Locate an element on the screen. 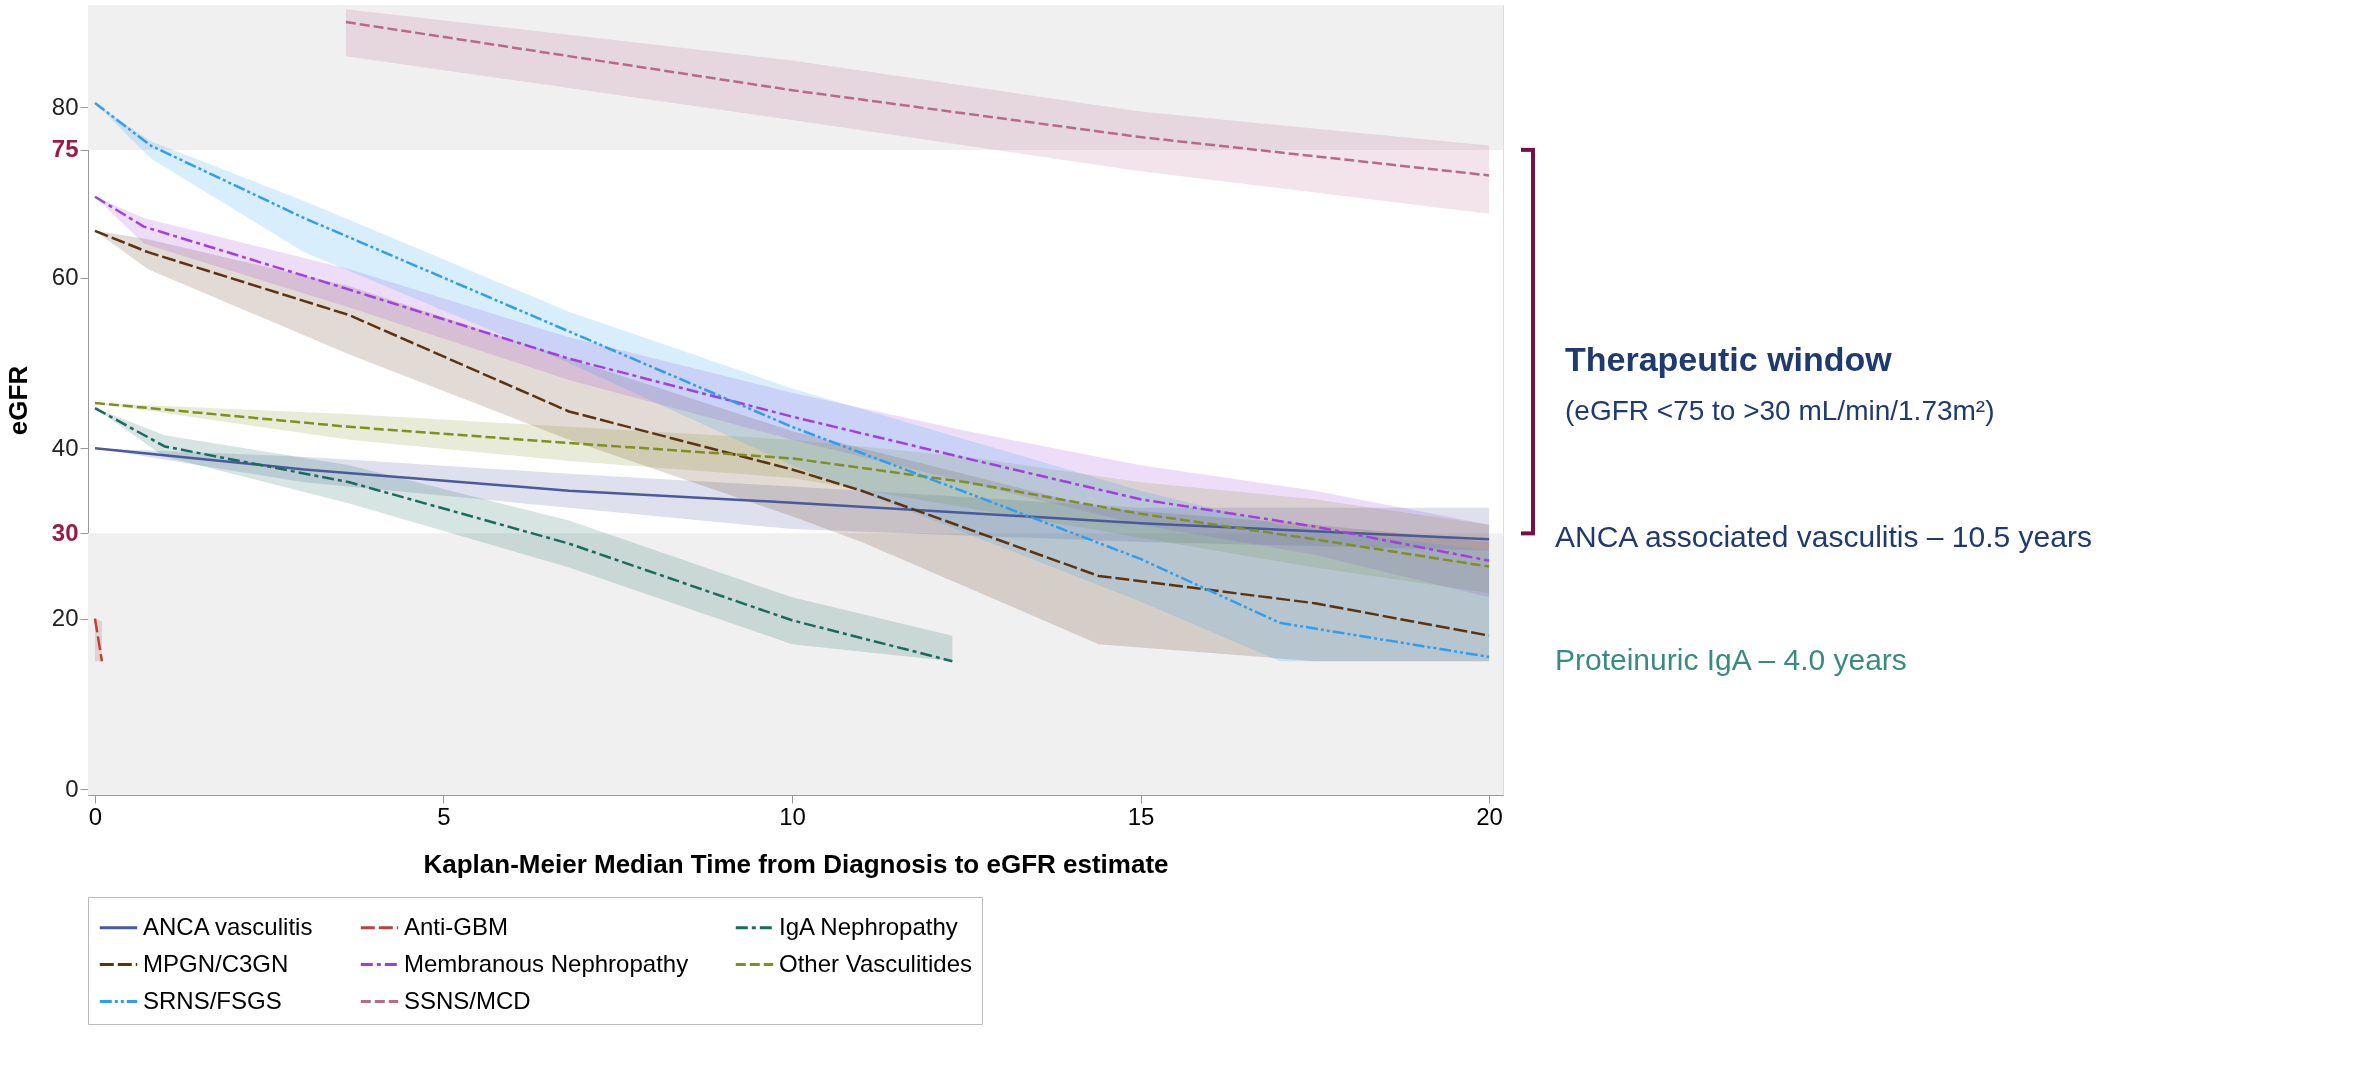 The width and height of the screenshot is (2379, 1085). text: Therapeutic window is located at coordinates (1729, 358).